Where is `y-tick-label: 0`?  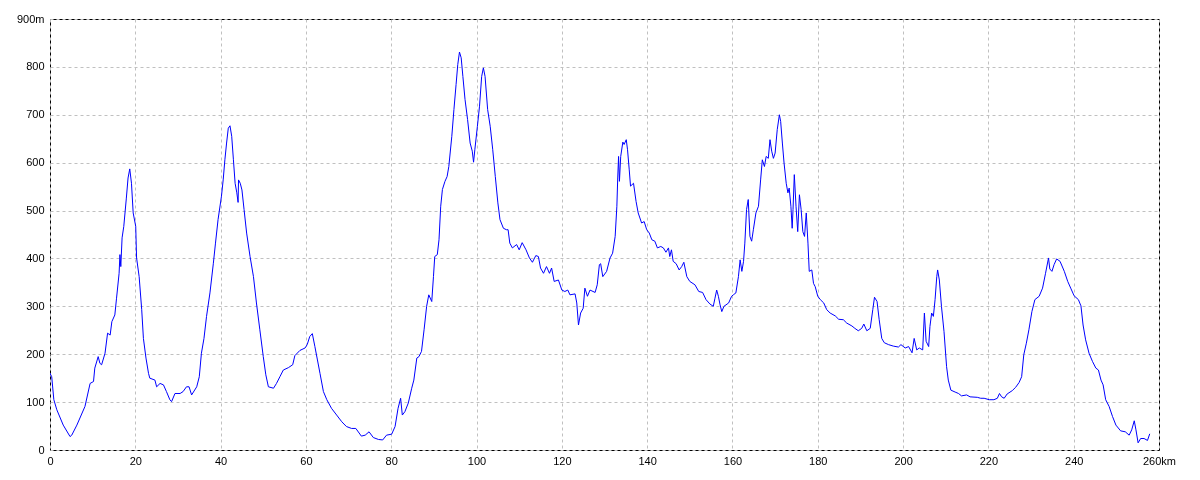 y-tick-label: 0 is located at coordinates (41, 449).